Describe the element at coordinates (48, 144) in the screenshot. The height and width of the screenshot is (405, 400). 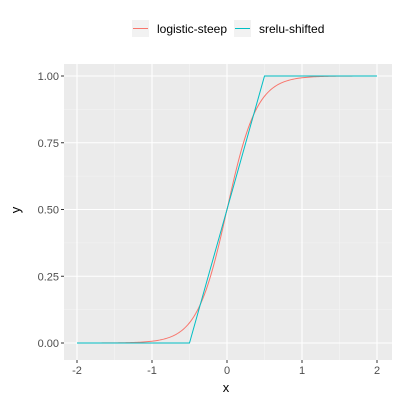
I see `y-tick-label: 0.75` at that location.